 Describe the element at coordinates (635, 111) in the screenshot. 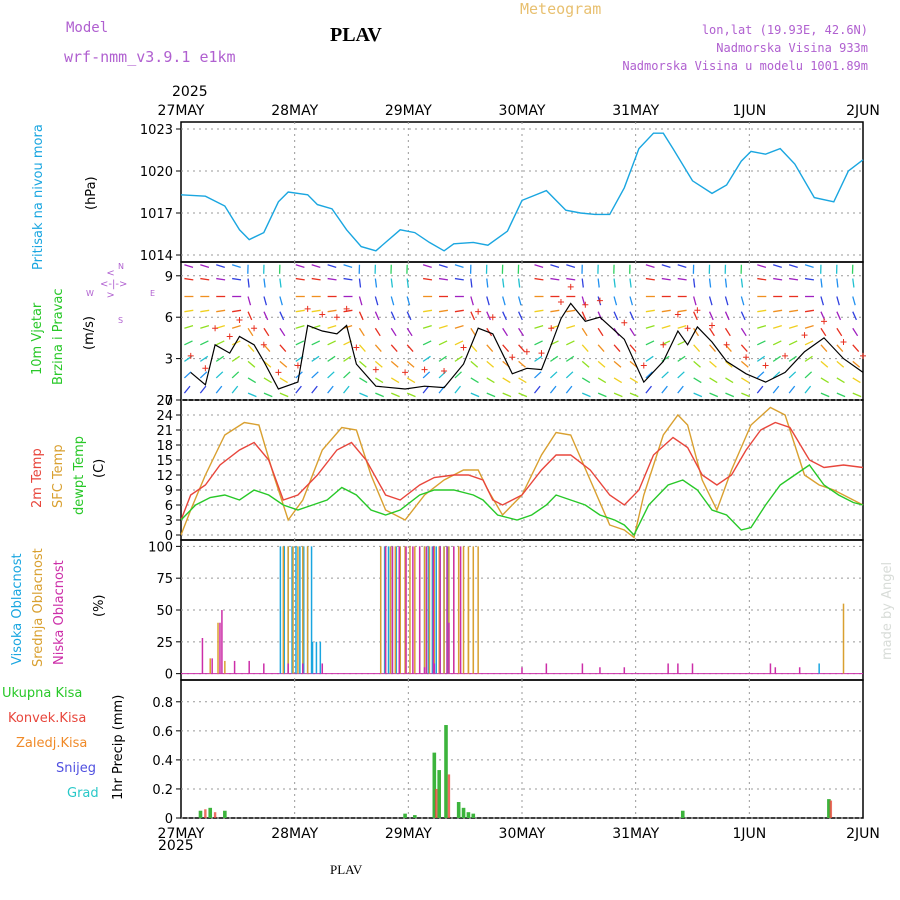

I see `x-tick-top: 31MAY` at that location.